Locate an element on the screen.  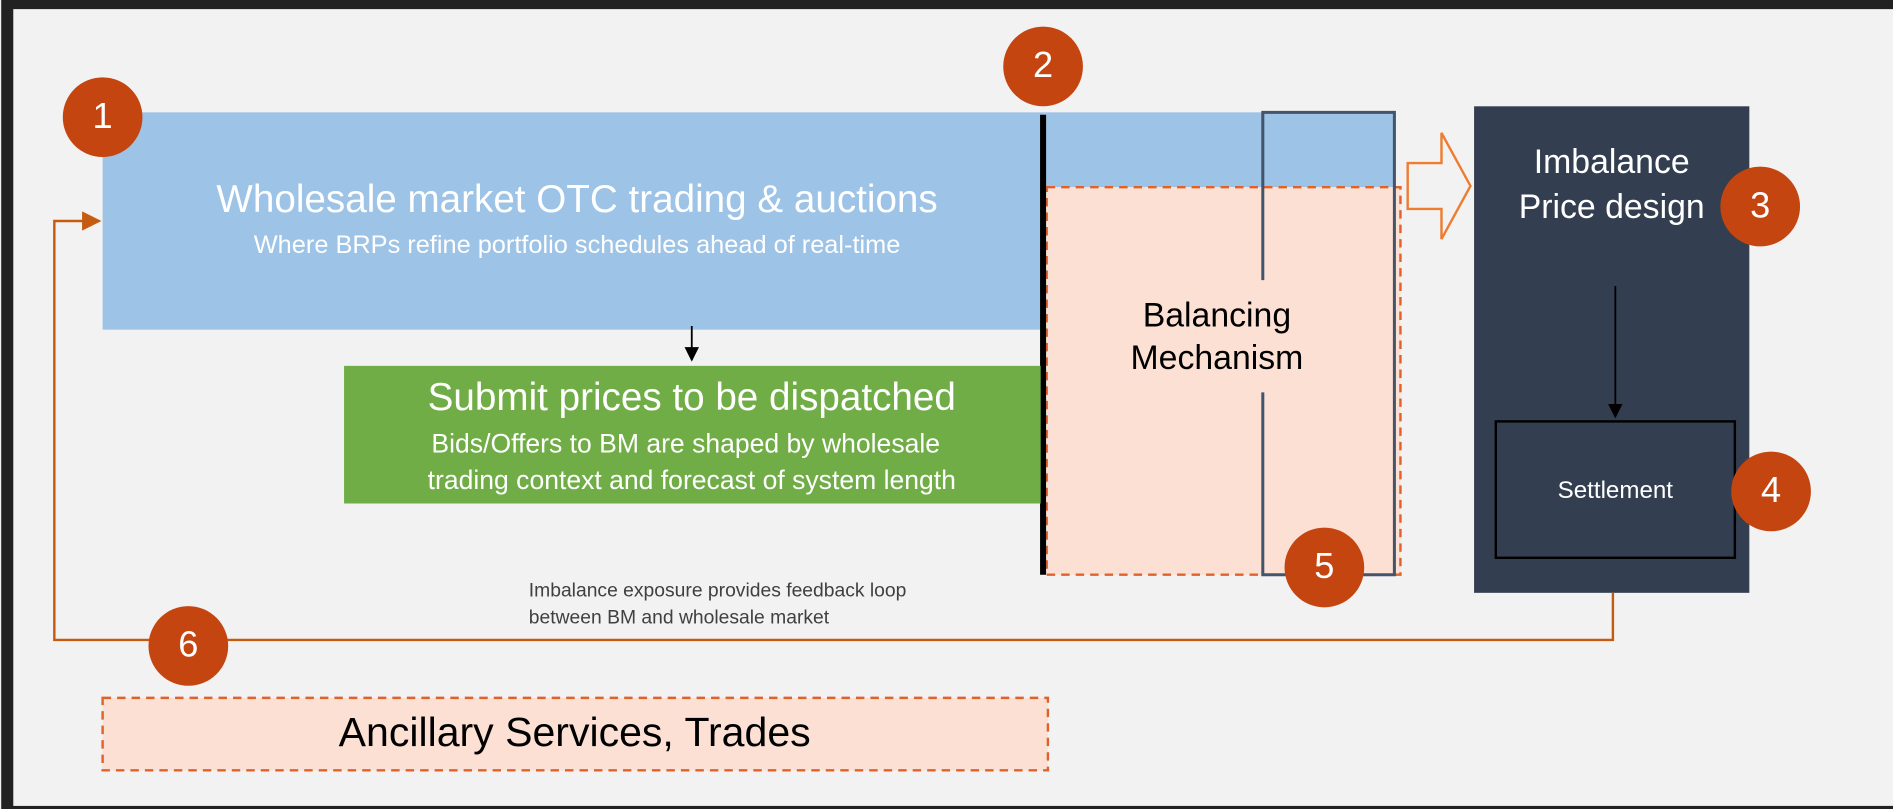
badge-number: 6 is located at coordinates (188, 644).